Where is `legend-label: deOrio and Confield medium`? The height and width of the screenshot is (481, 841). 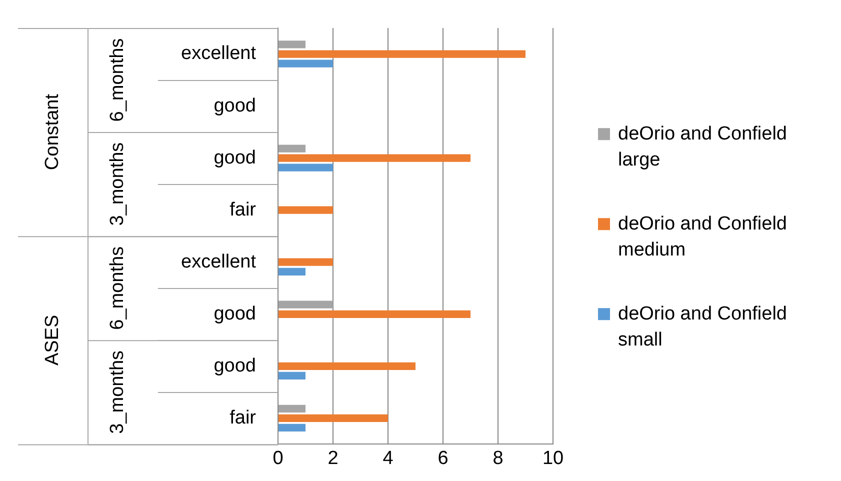
legend-label: deOrio and Confield medium is located at coordinates (702, 236).